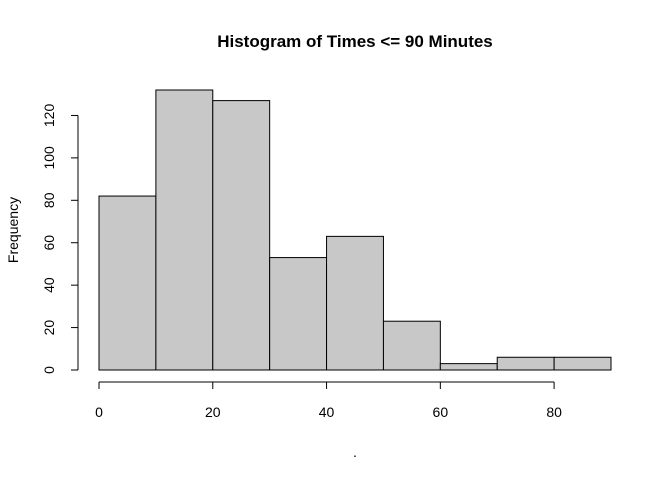  I want to click on x-tick-label-80: 80, so click(554, 412).